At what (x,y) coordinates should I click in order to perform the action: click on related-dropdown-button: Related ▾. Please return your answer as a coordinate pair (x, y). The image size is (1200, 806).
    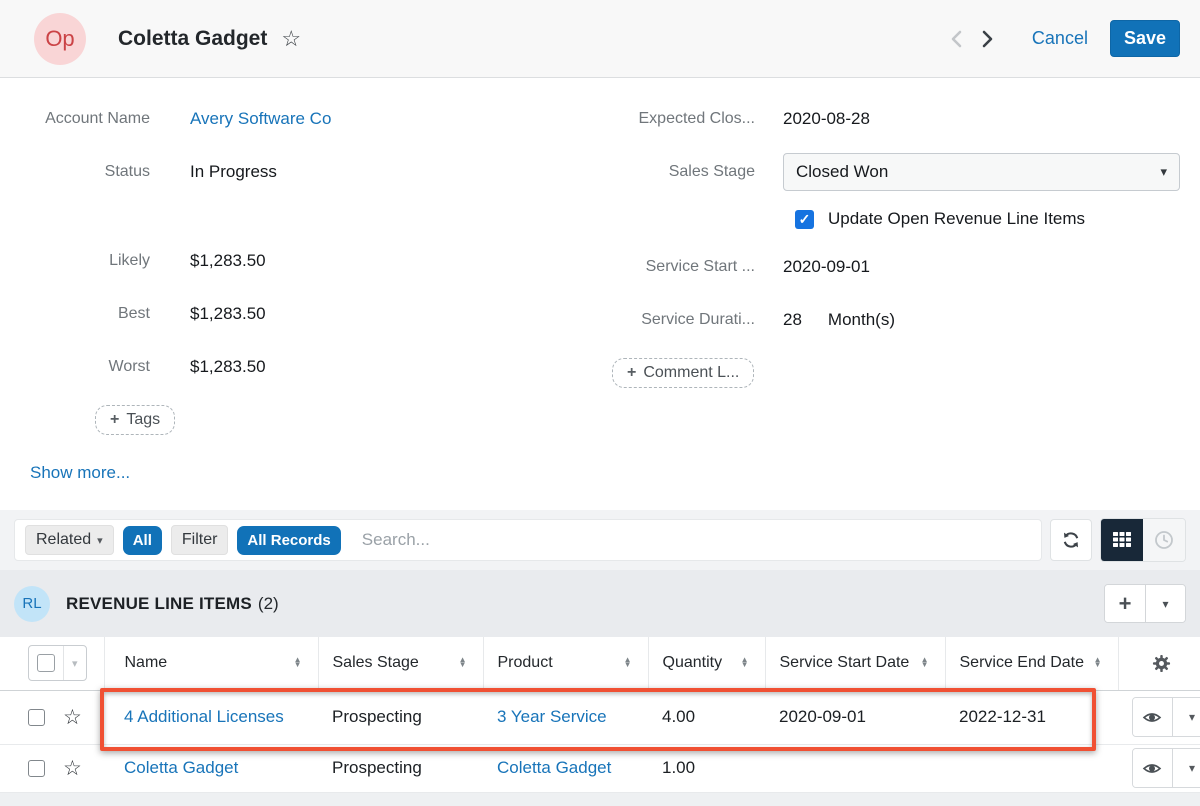
    Looking at the image, I should click on (69, 540).